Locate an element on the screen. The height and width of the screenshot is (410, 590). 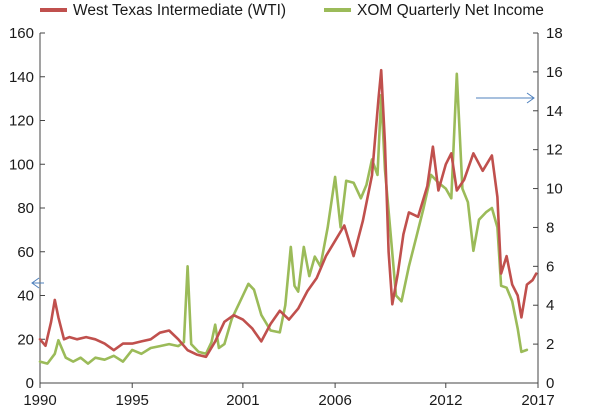
right-tick-label: 18 is located at coordinates (554, 33).